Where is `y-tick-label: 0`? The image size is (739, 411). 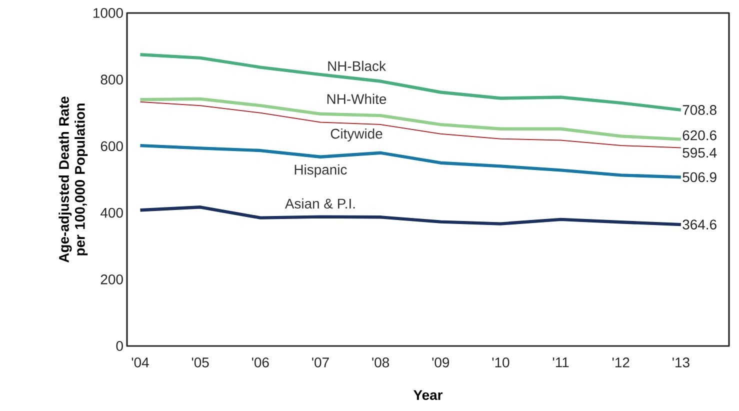 y-tick-label: 0 is located at coordinates (119, 346).